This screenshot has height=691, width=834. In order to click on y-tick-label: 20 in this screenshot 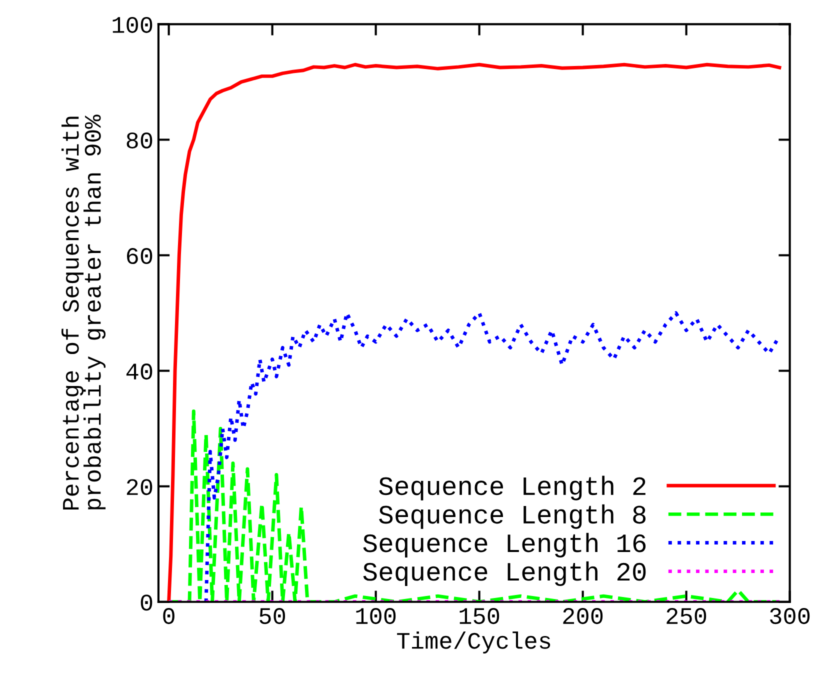, I will do `click(139, 487)`.